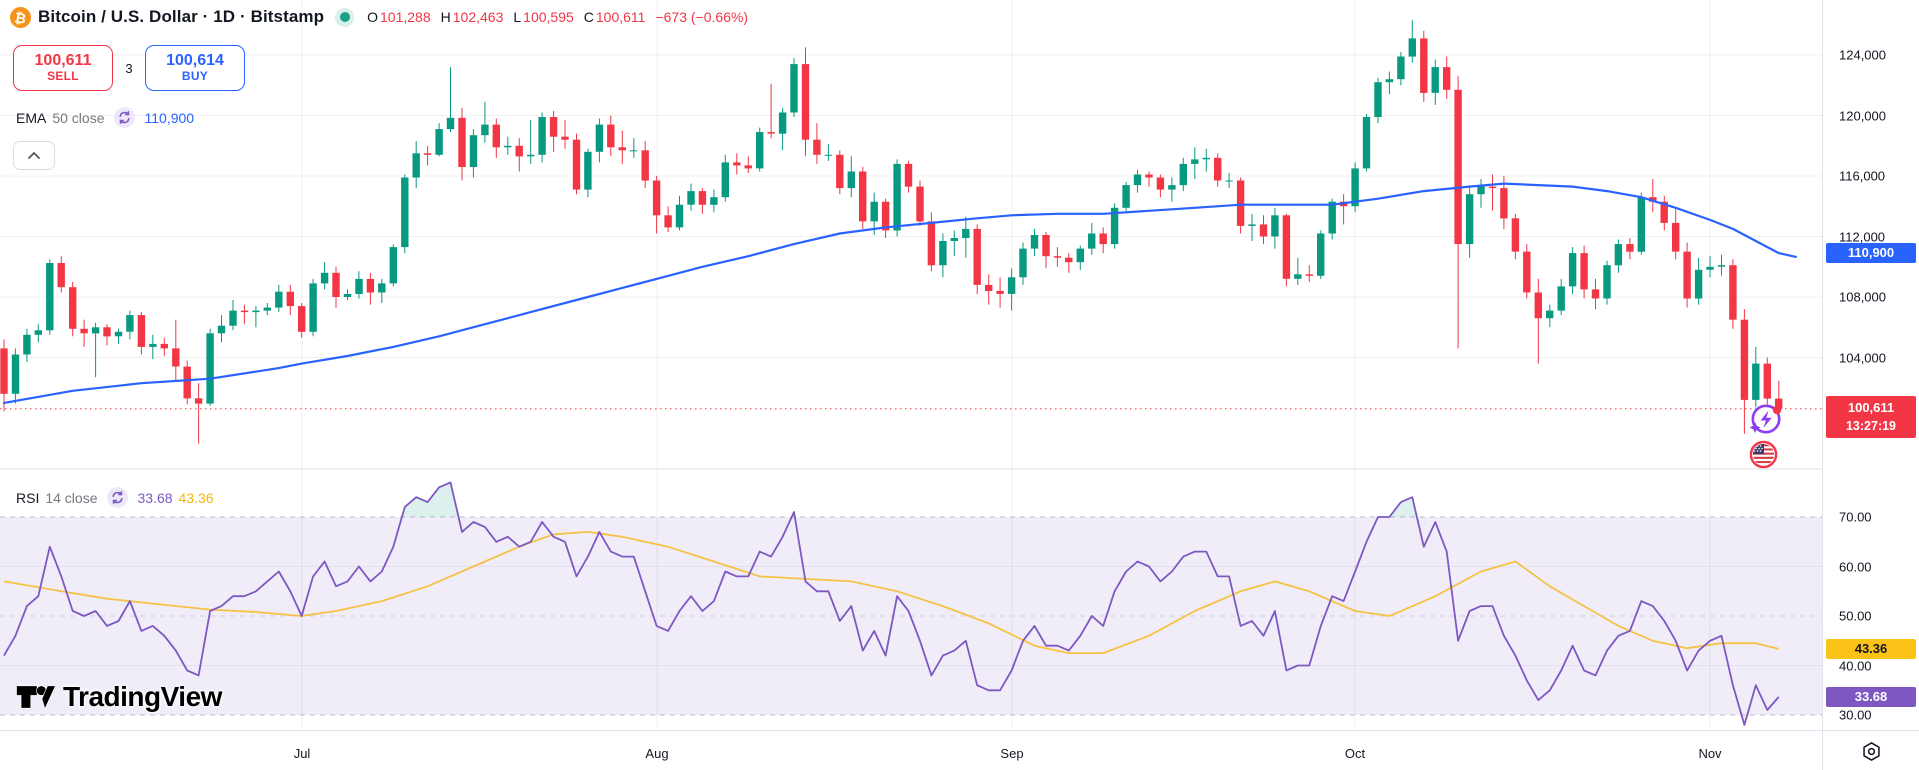 The height and width of the screenshot is (770, 1919). Describe the element at coordinates (1855, 616) in the screenshot. I see `rsi-tick-label: 50.00` at that location.